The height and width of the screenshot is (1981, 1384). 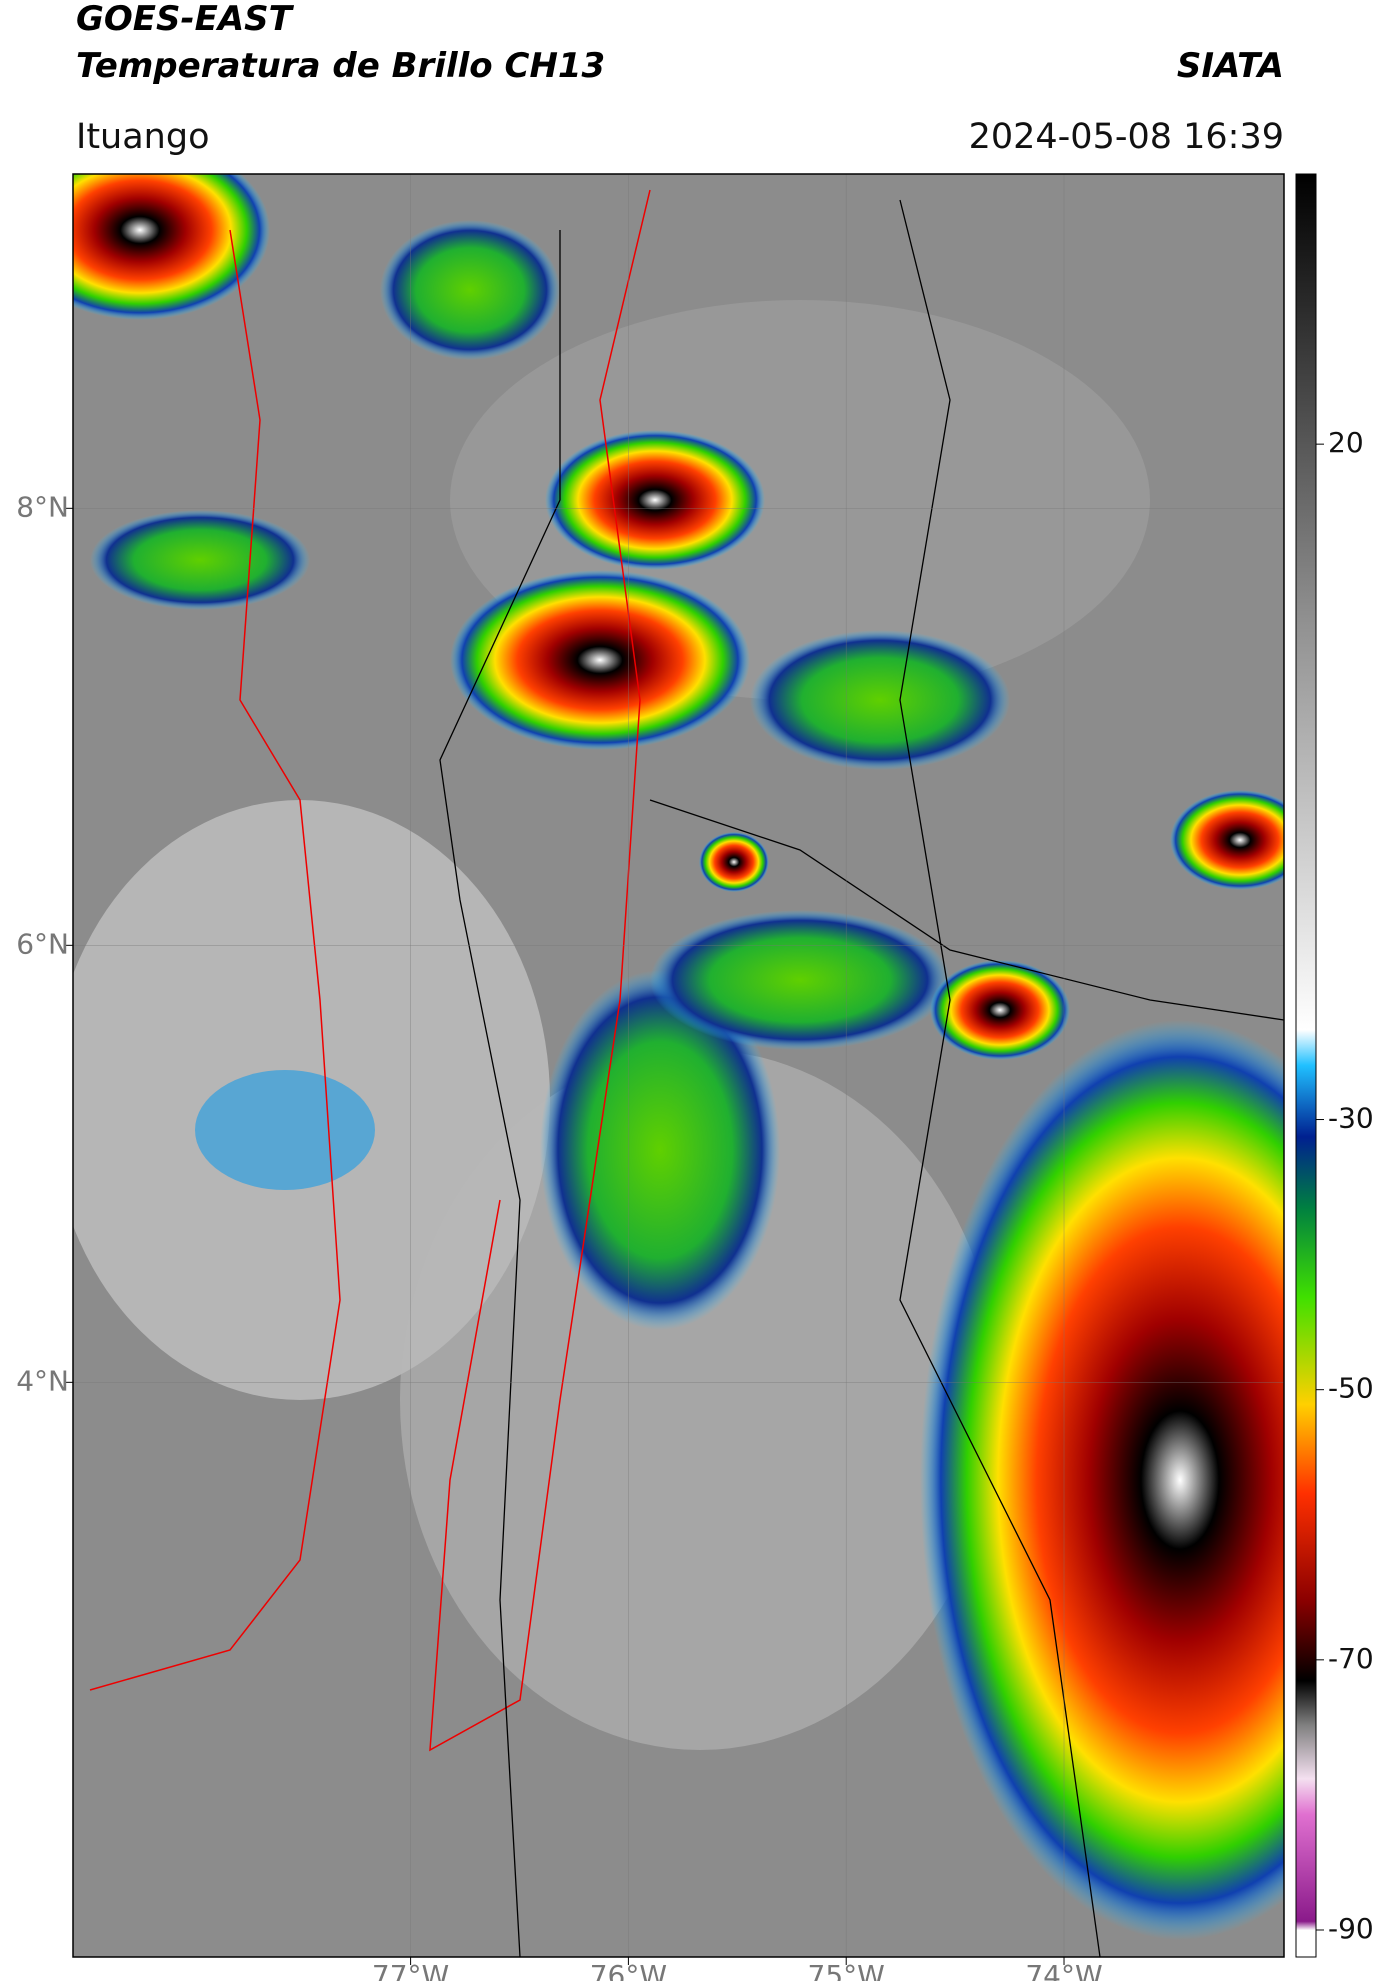 I want to click on y-tick-label: 8°N, so click(x=42, y=506).